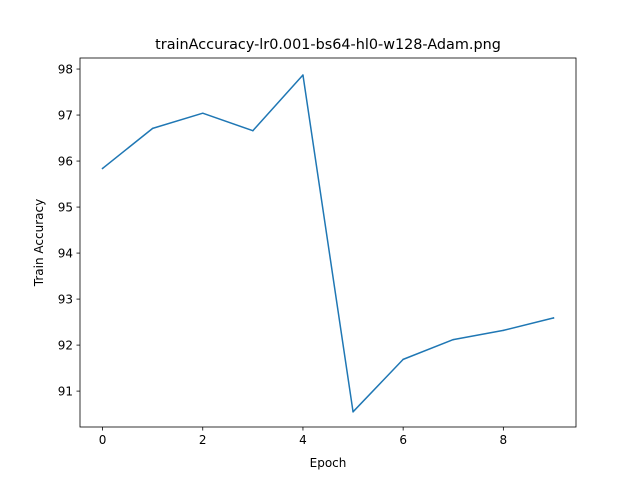  Describe the element at coordinates (65, 254) in the screenshot. I see `y-tick-label: 94` at that location.